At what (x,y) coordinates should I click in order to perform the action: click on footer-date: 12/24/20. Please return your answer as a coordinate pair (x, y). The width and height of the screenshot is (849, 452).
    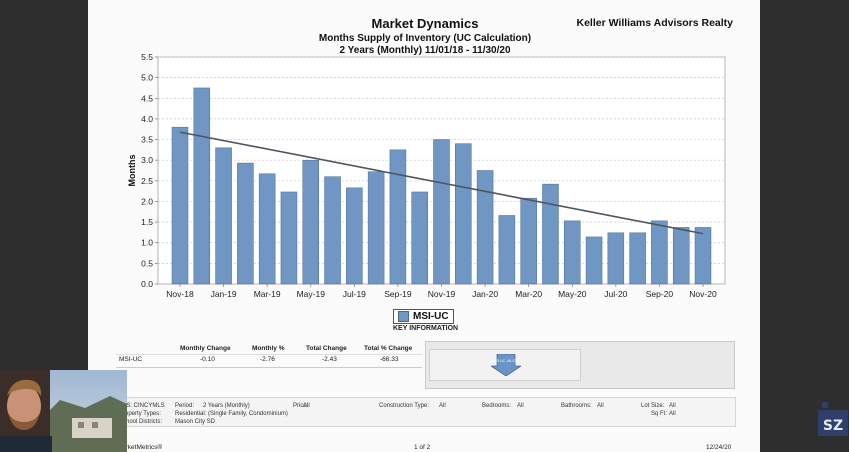
    Looking at the image, I should click on (719, 447).